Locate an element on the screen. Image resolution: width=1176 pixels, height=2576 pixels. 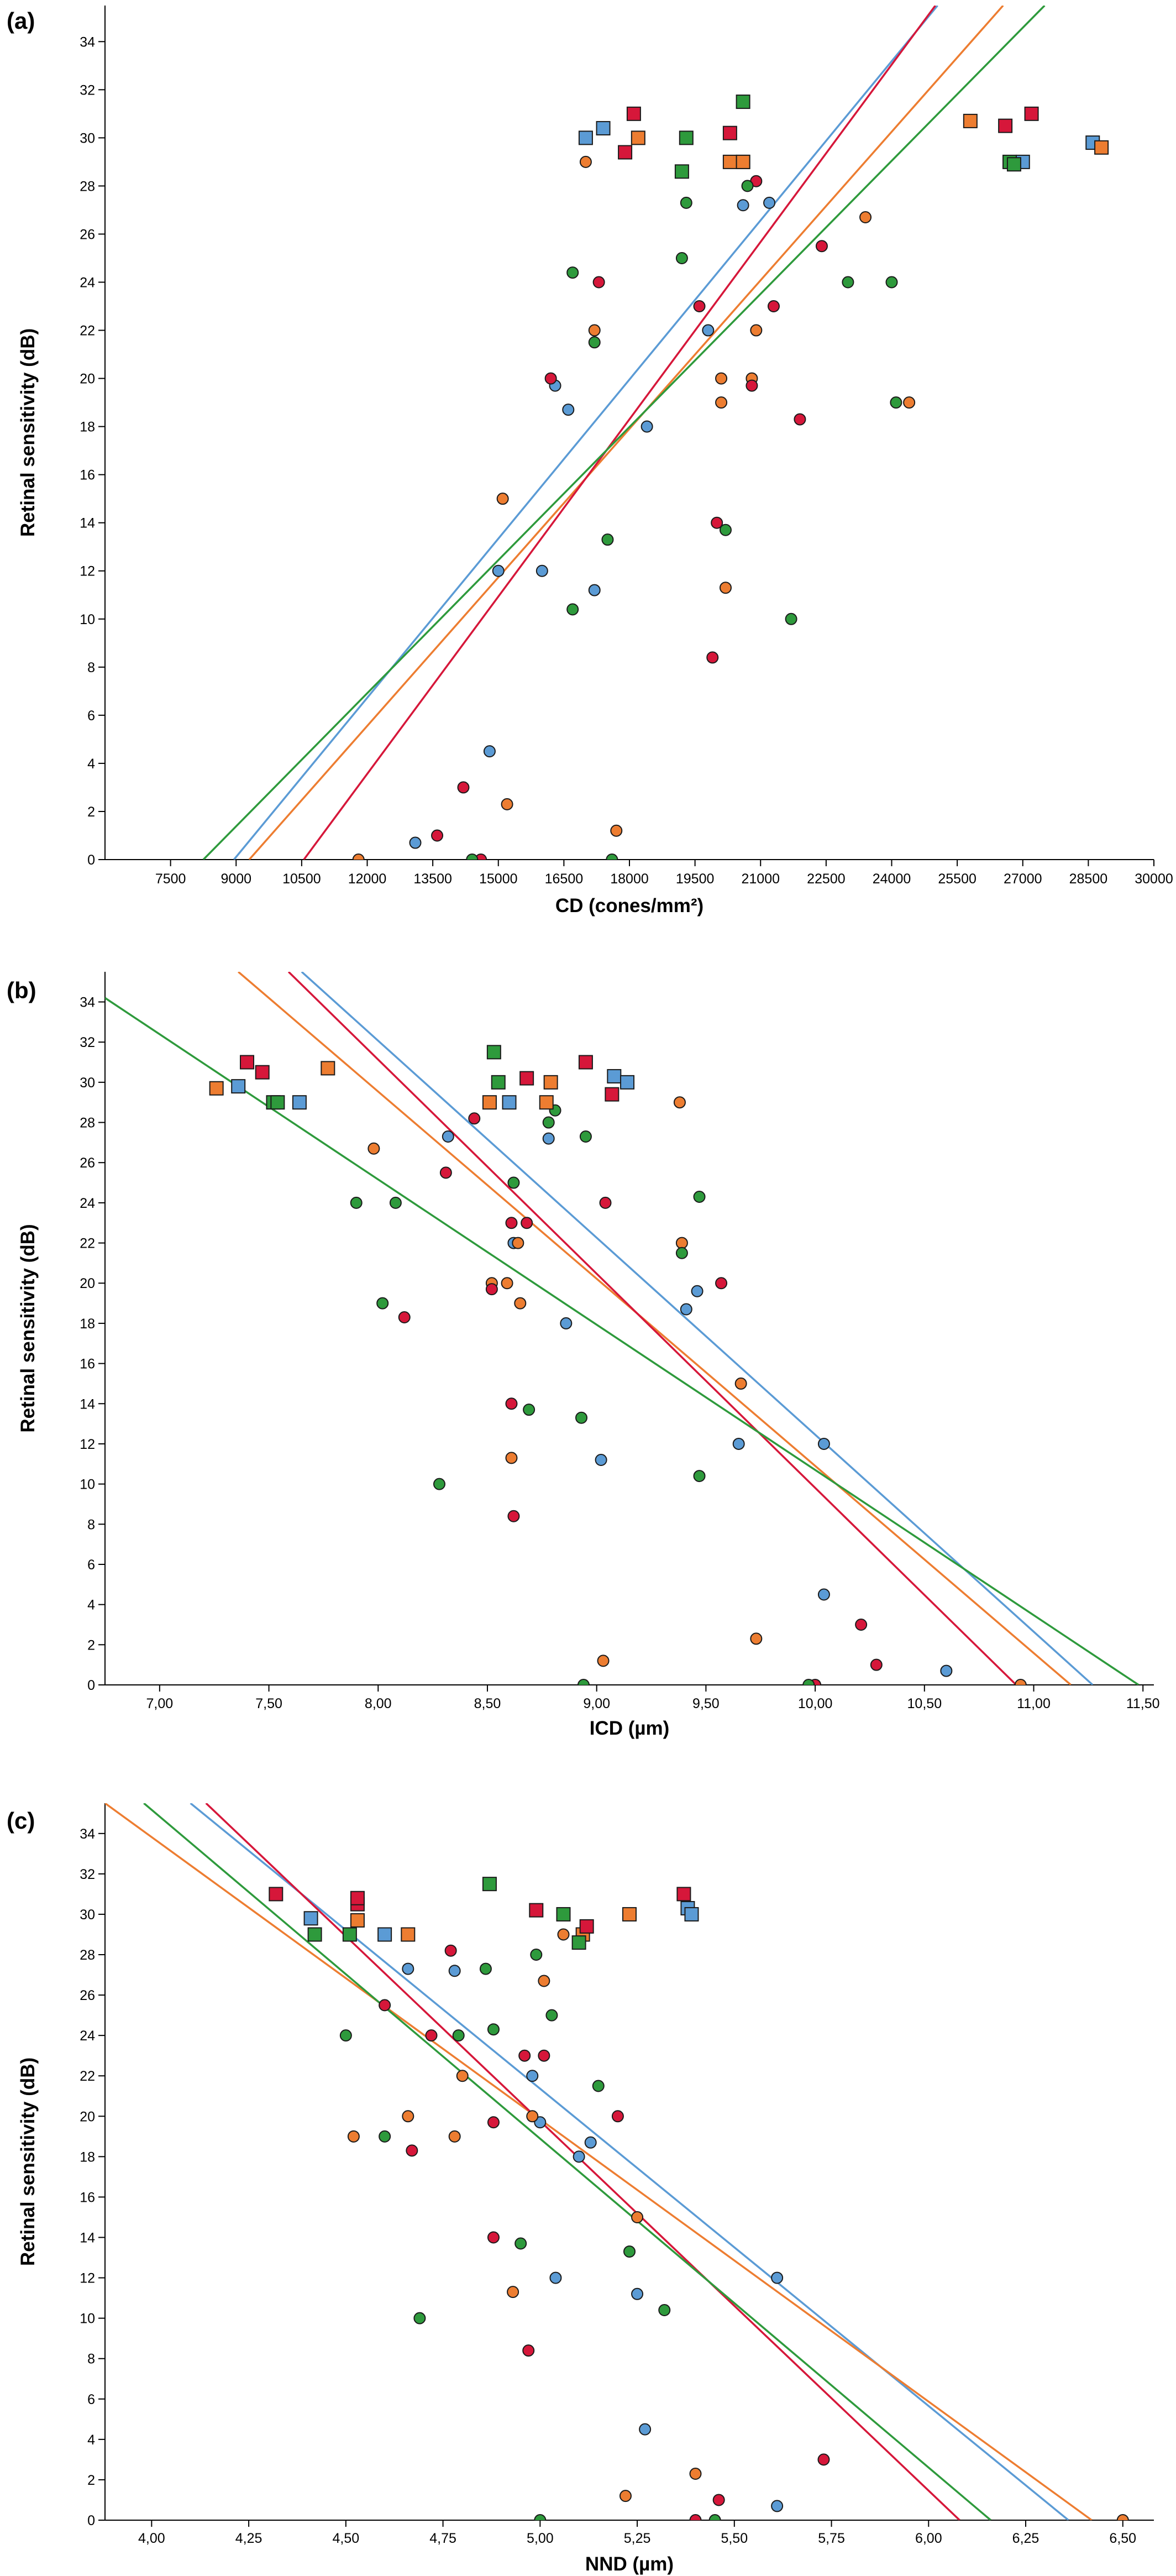
x-tick-label: 15000 is located at coordinates (499, 879).